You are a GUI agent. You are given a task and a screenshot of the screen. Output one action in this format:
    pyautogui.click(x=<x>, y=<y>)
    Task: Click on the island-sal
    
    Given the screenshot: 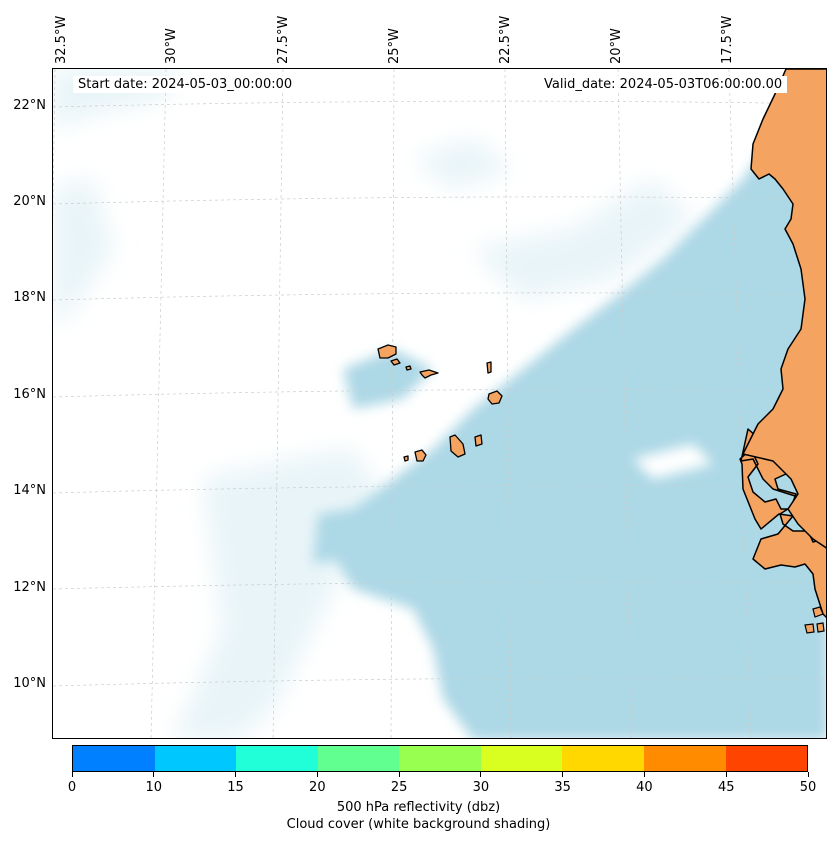 What is the action you would take?
    pyautogui.click(x=489, y=367)
    